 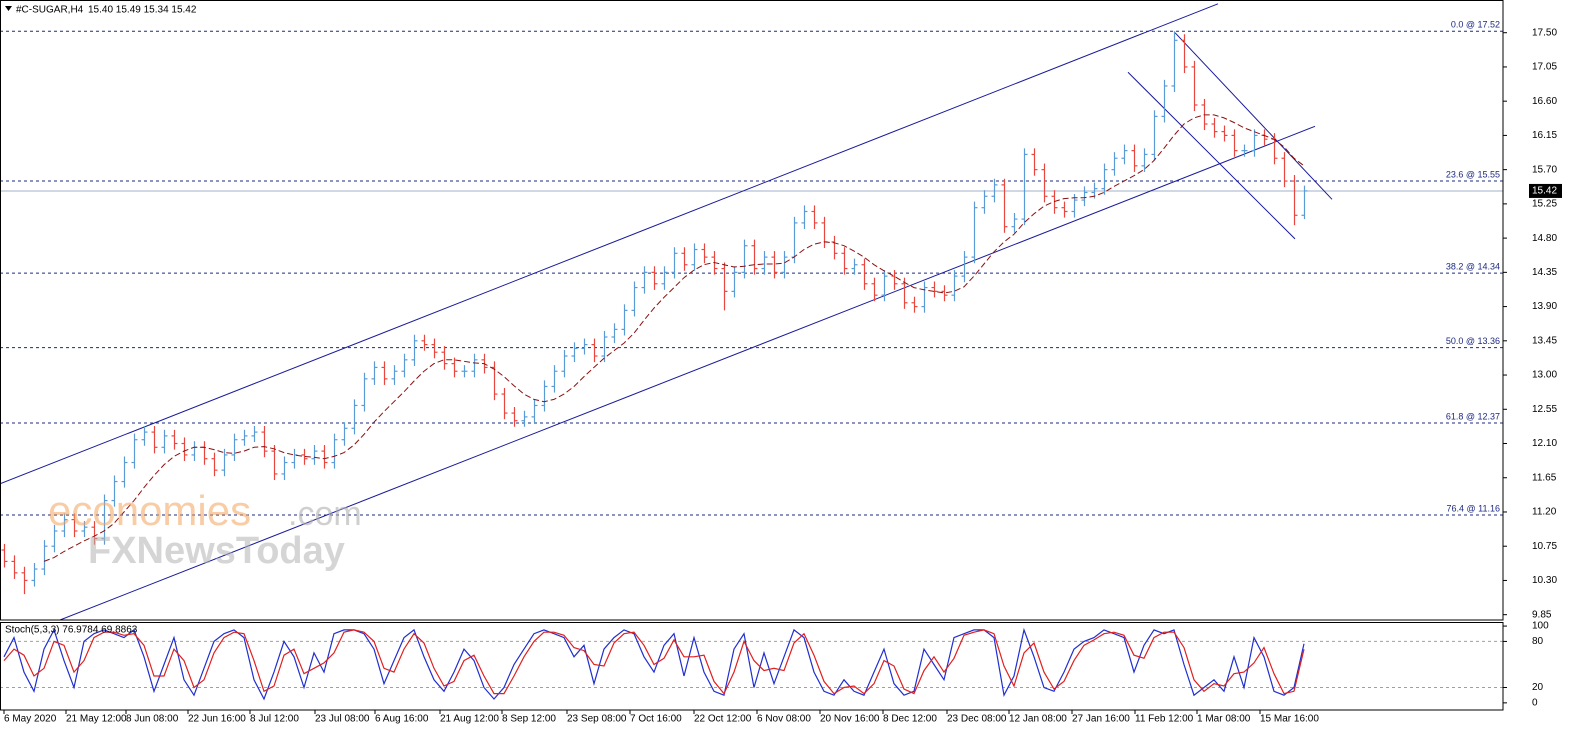 What do you see at coordinates (469, 719) in the screenshot?
I see `x-tick-label: 21 Aug 12:00` at bounding box center [469, 719].